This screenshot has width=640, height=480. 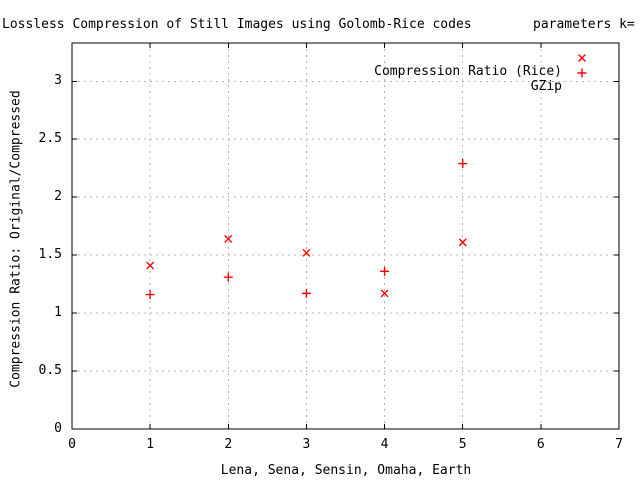 I want to click on legend-marker-x-icon, so click(x=582, y=58).